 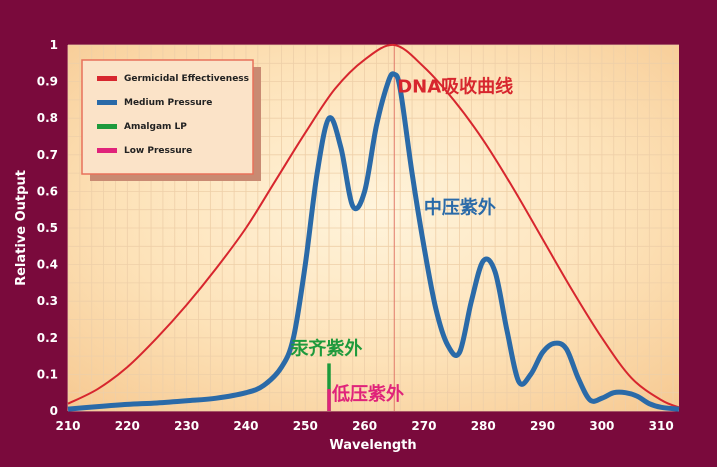 What do you see at coordinates (305, 426) in the screenshot?
I see `x-tick-label: 250` at bounding box center [305, 426].